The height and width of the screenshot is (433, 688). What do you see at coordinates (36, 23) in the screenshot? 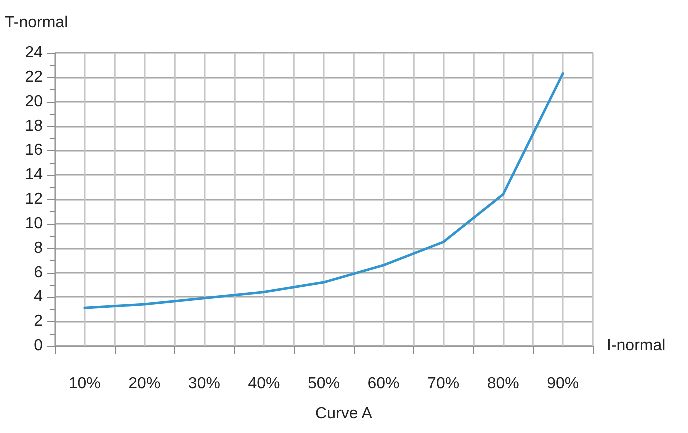
I see `y-axis-title: T-normal` at bounding box center [36, 23].